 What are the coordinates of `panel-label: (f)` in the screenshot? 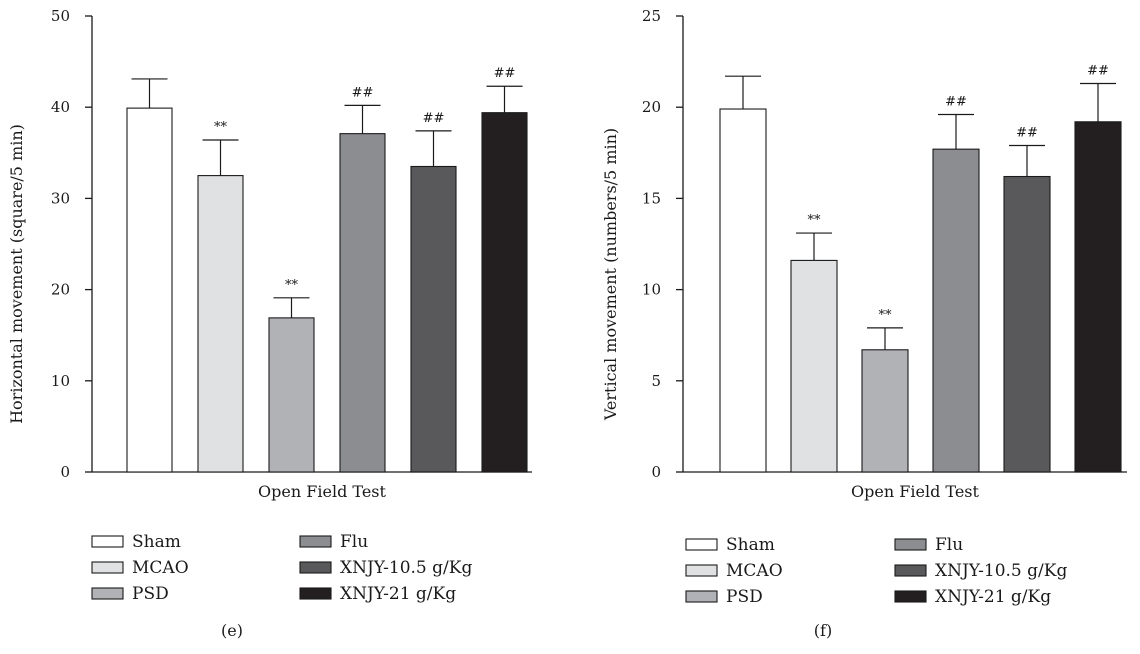 It's located at (823, 630).